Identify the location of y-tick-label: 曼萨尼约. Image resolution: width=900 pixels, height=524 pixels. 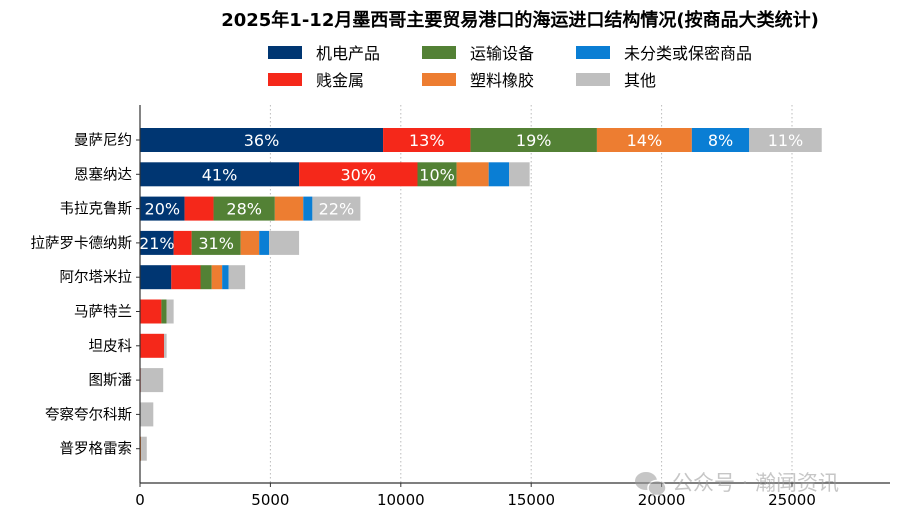
(103, 140).